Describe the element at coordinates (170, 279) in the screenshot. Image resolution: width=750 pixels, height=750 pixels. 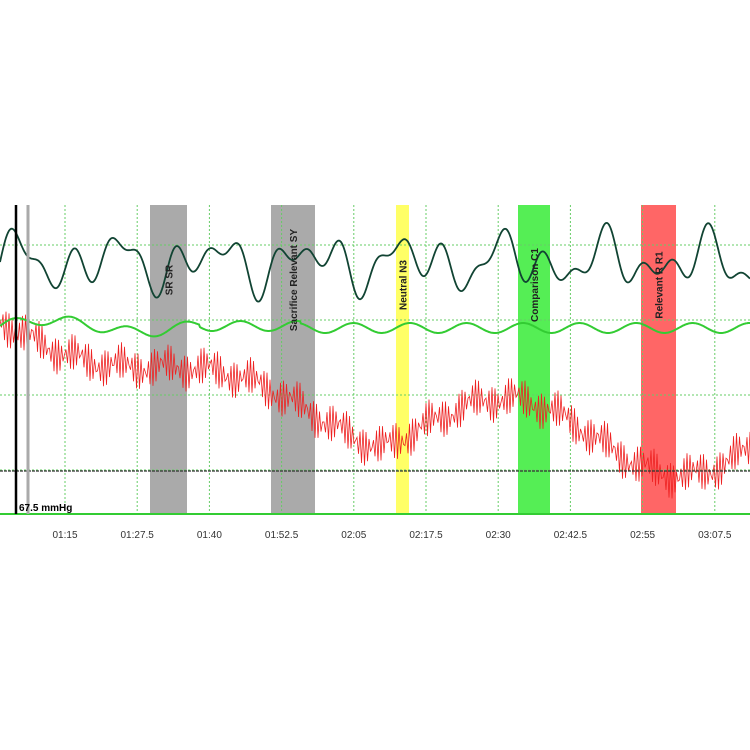
I see `question-label: SR SR` at that location.